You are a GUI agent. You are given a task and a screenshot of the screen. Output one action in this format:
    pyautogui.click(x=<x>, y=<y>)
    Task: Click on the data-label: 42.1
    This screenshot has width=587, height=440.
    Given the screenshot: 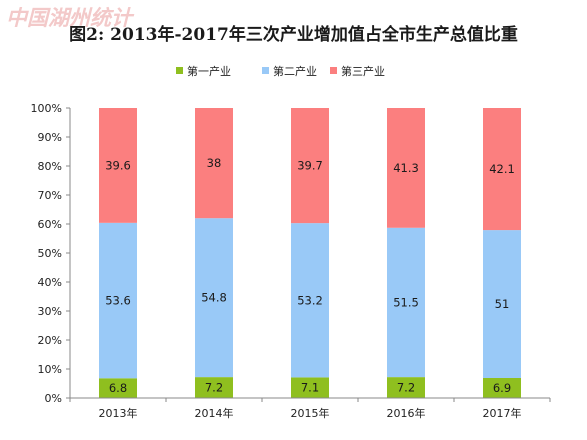 What is the action you would take?
    pyautogui.click(x=502, y=169)
    